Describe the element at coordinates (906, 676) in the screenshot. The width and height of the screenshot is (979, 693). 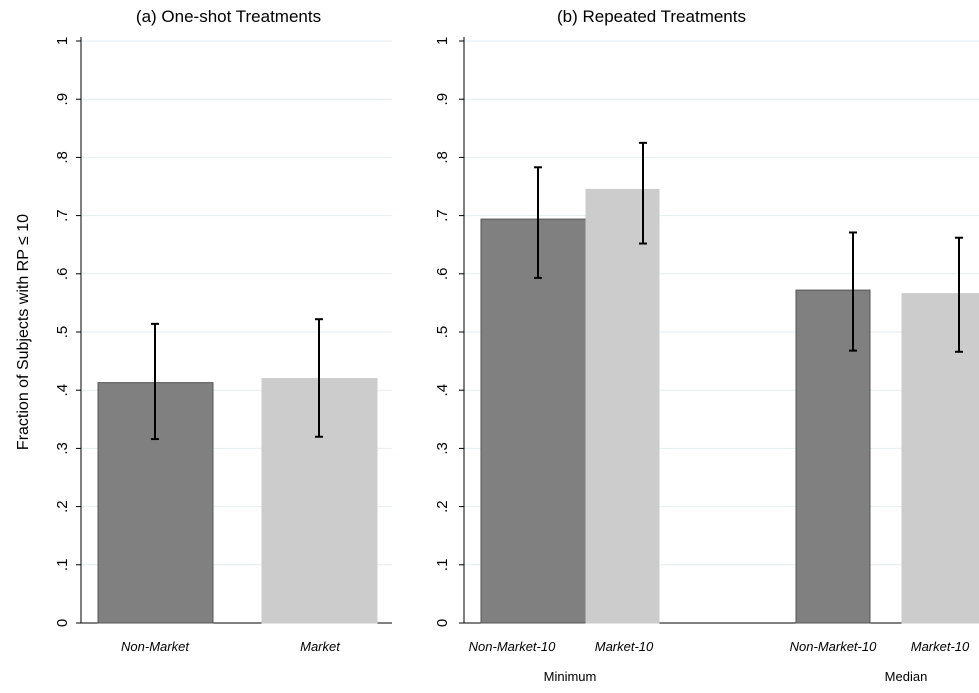
I see `group-label: Median` at that location.